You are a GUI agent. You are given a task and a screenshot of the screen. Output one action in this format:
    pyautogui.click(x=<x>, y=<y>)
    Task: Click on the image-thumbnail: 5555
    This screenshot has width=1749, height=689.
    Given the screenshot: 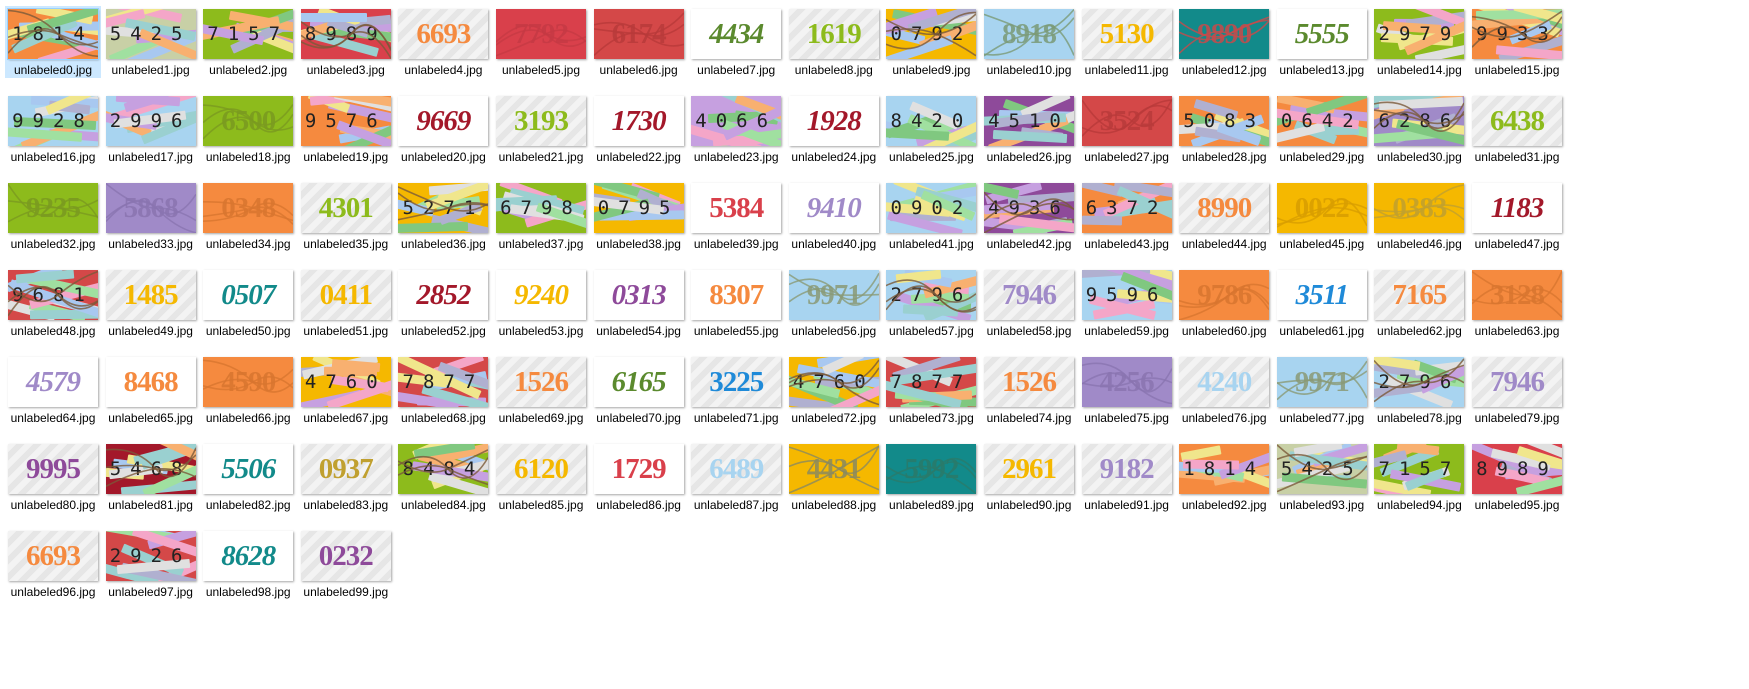 What is the action you would take?
    pyautogui.click(x=1321, y=34)
    